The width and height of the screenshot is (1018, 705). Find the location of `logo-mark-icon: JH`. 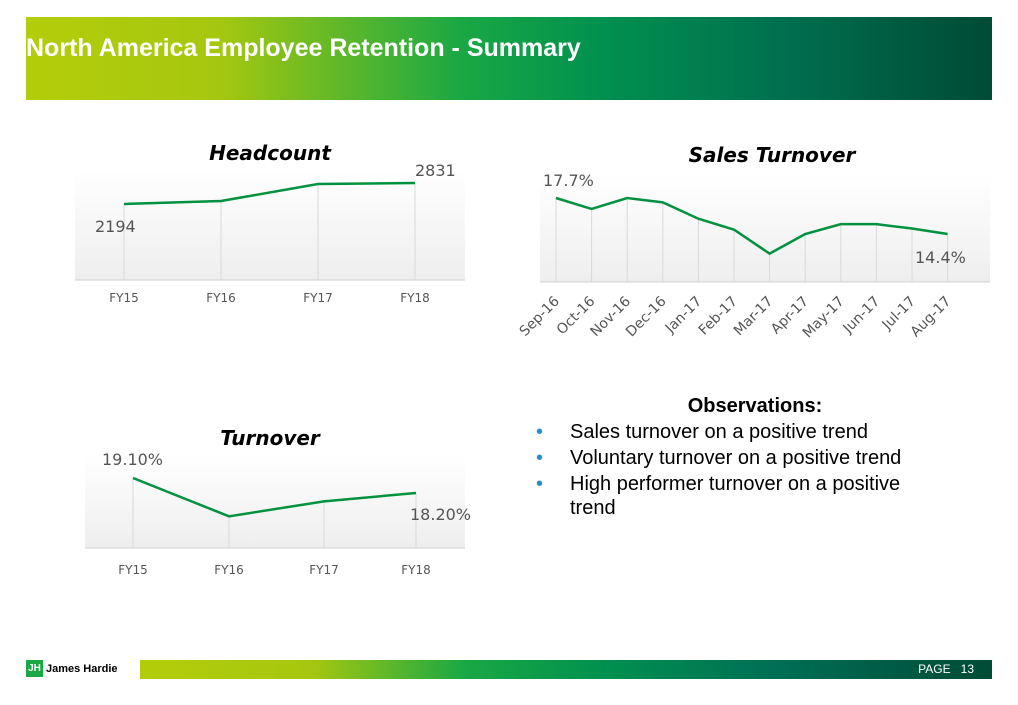

logo-mark-icon: JH is located at coordinates (34, 668).